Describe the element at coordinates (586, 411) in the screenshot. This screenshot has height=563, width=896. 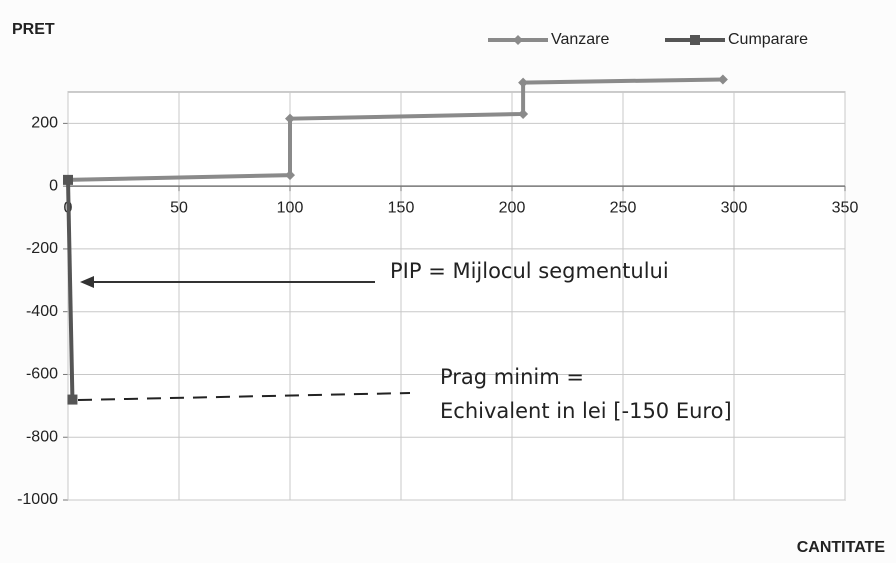
I see `annotation: Echivalent in lei [-150 Euro]` at that location.